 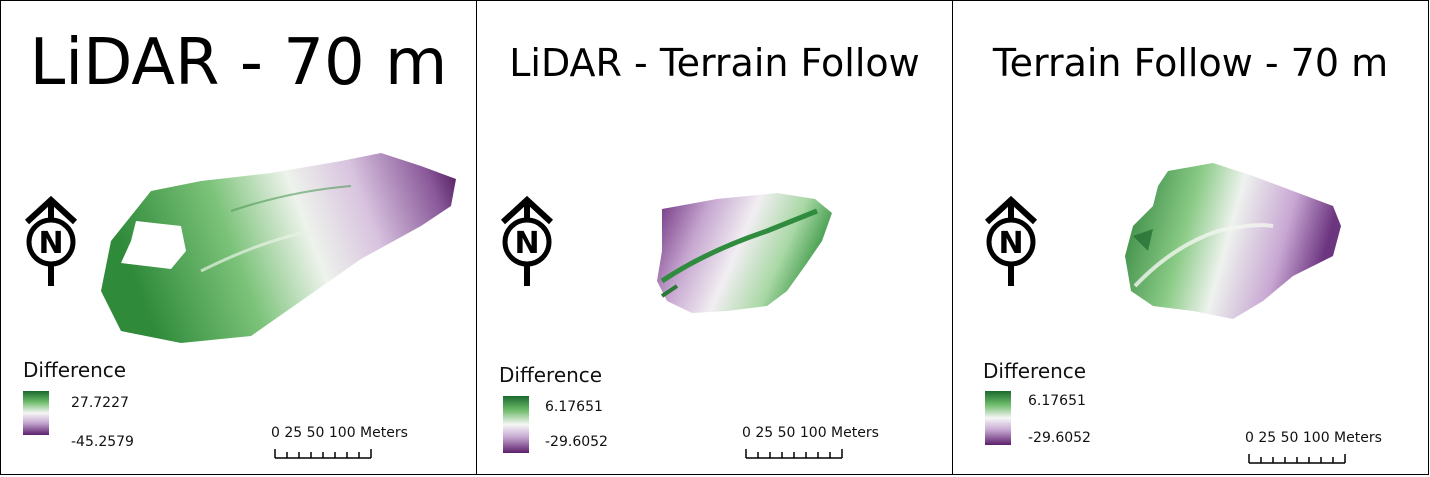 What do you see at coordinates (102, 442) in the screenshot?
I see `legend-min-value: -45.2579` at bounding box center [102, 442].